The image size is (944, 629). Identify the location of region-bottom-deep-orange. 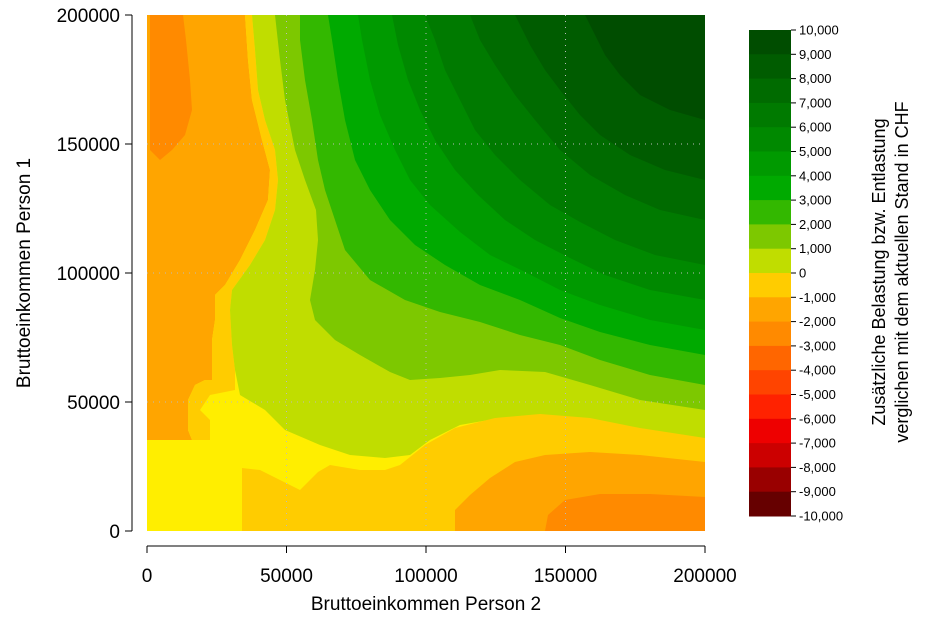
(625, 512).